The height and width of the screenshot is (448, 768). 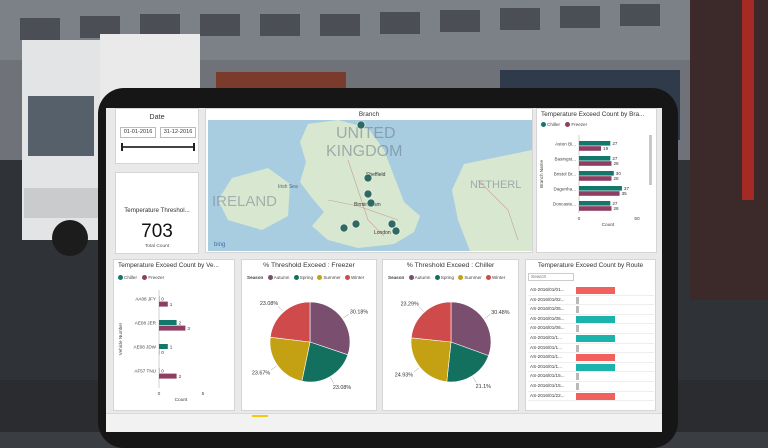 What do you see at coordinates (431, 360) in the screenshot?
I see `pie-slice-summer` at bounding box center [431, 360].